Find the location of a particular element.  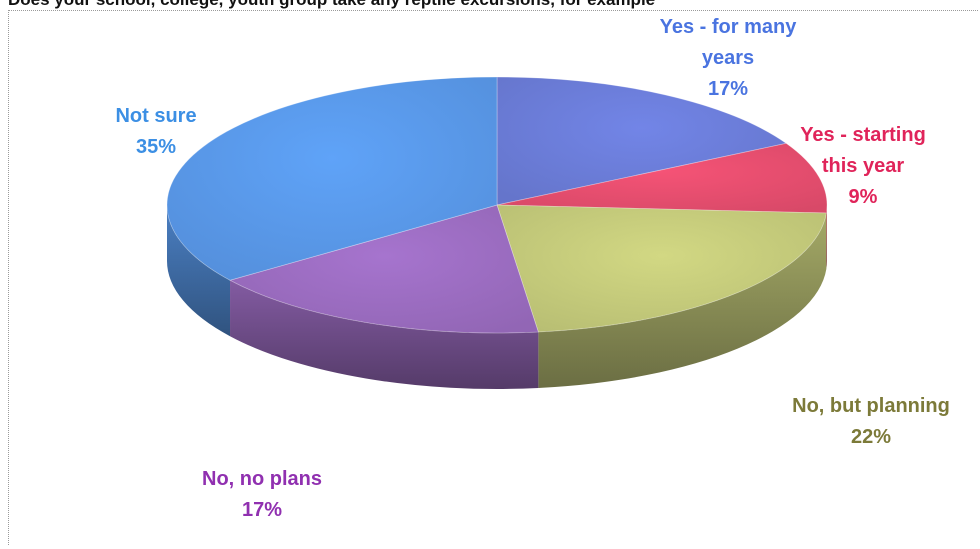

data-label-2: No, but planning 22% is located at coordinates (871, 421).